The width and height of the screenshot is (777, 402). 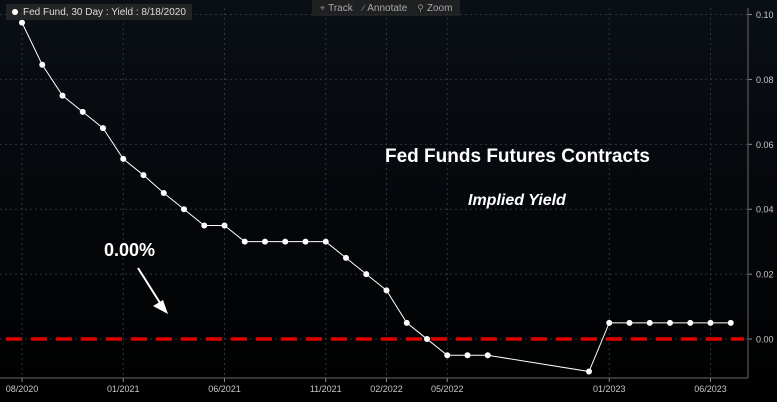 I want to click on x-tick-label: 06/2021, so click(x=224, y=389).